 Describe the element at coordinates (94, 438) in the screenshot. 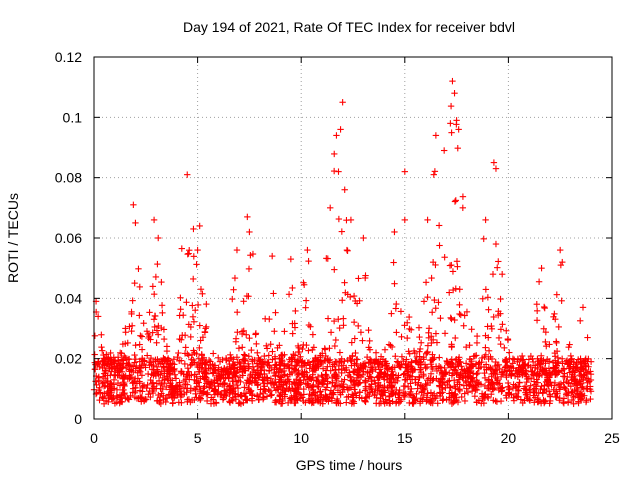

I see `x-tick-label: 0` at that location.